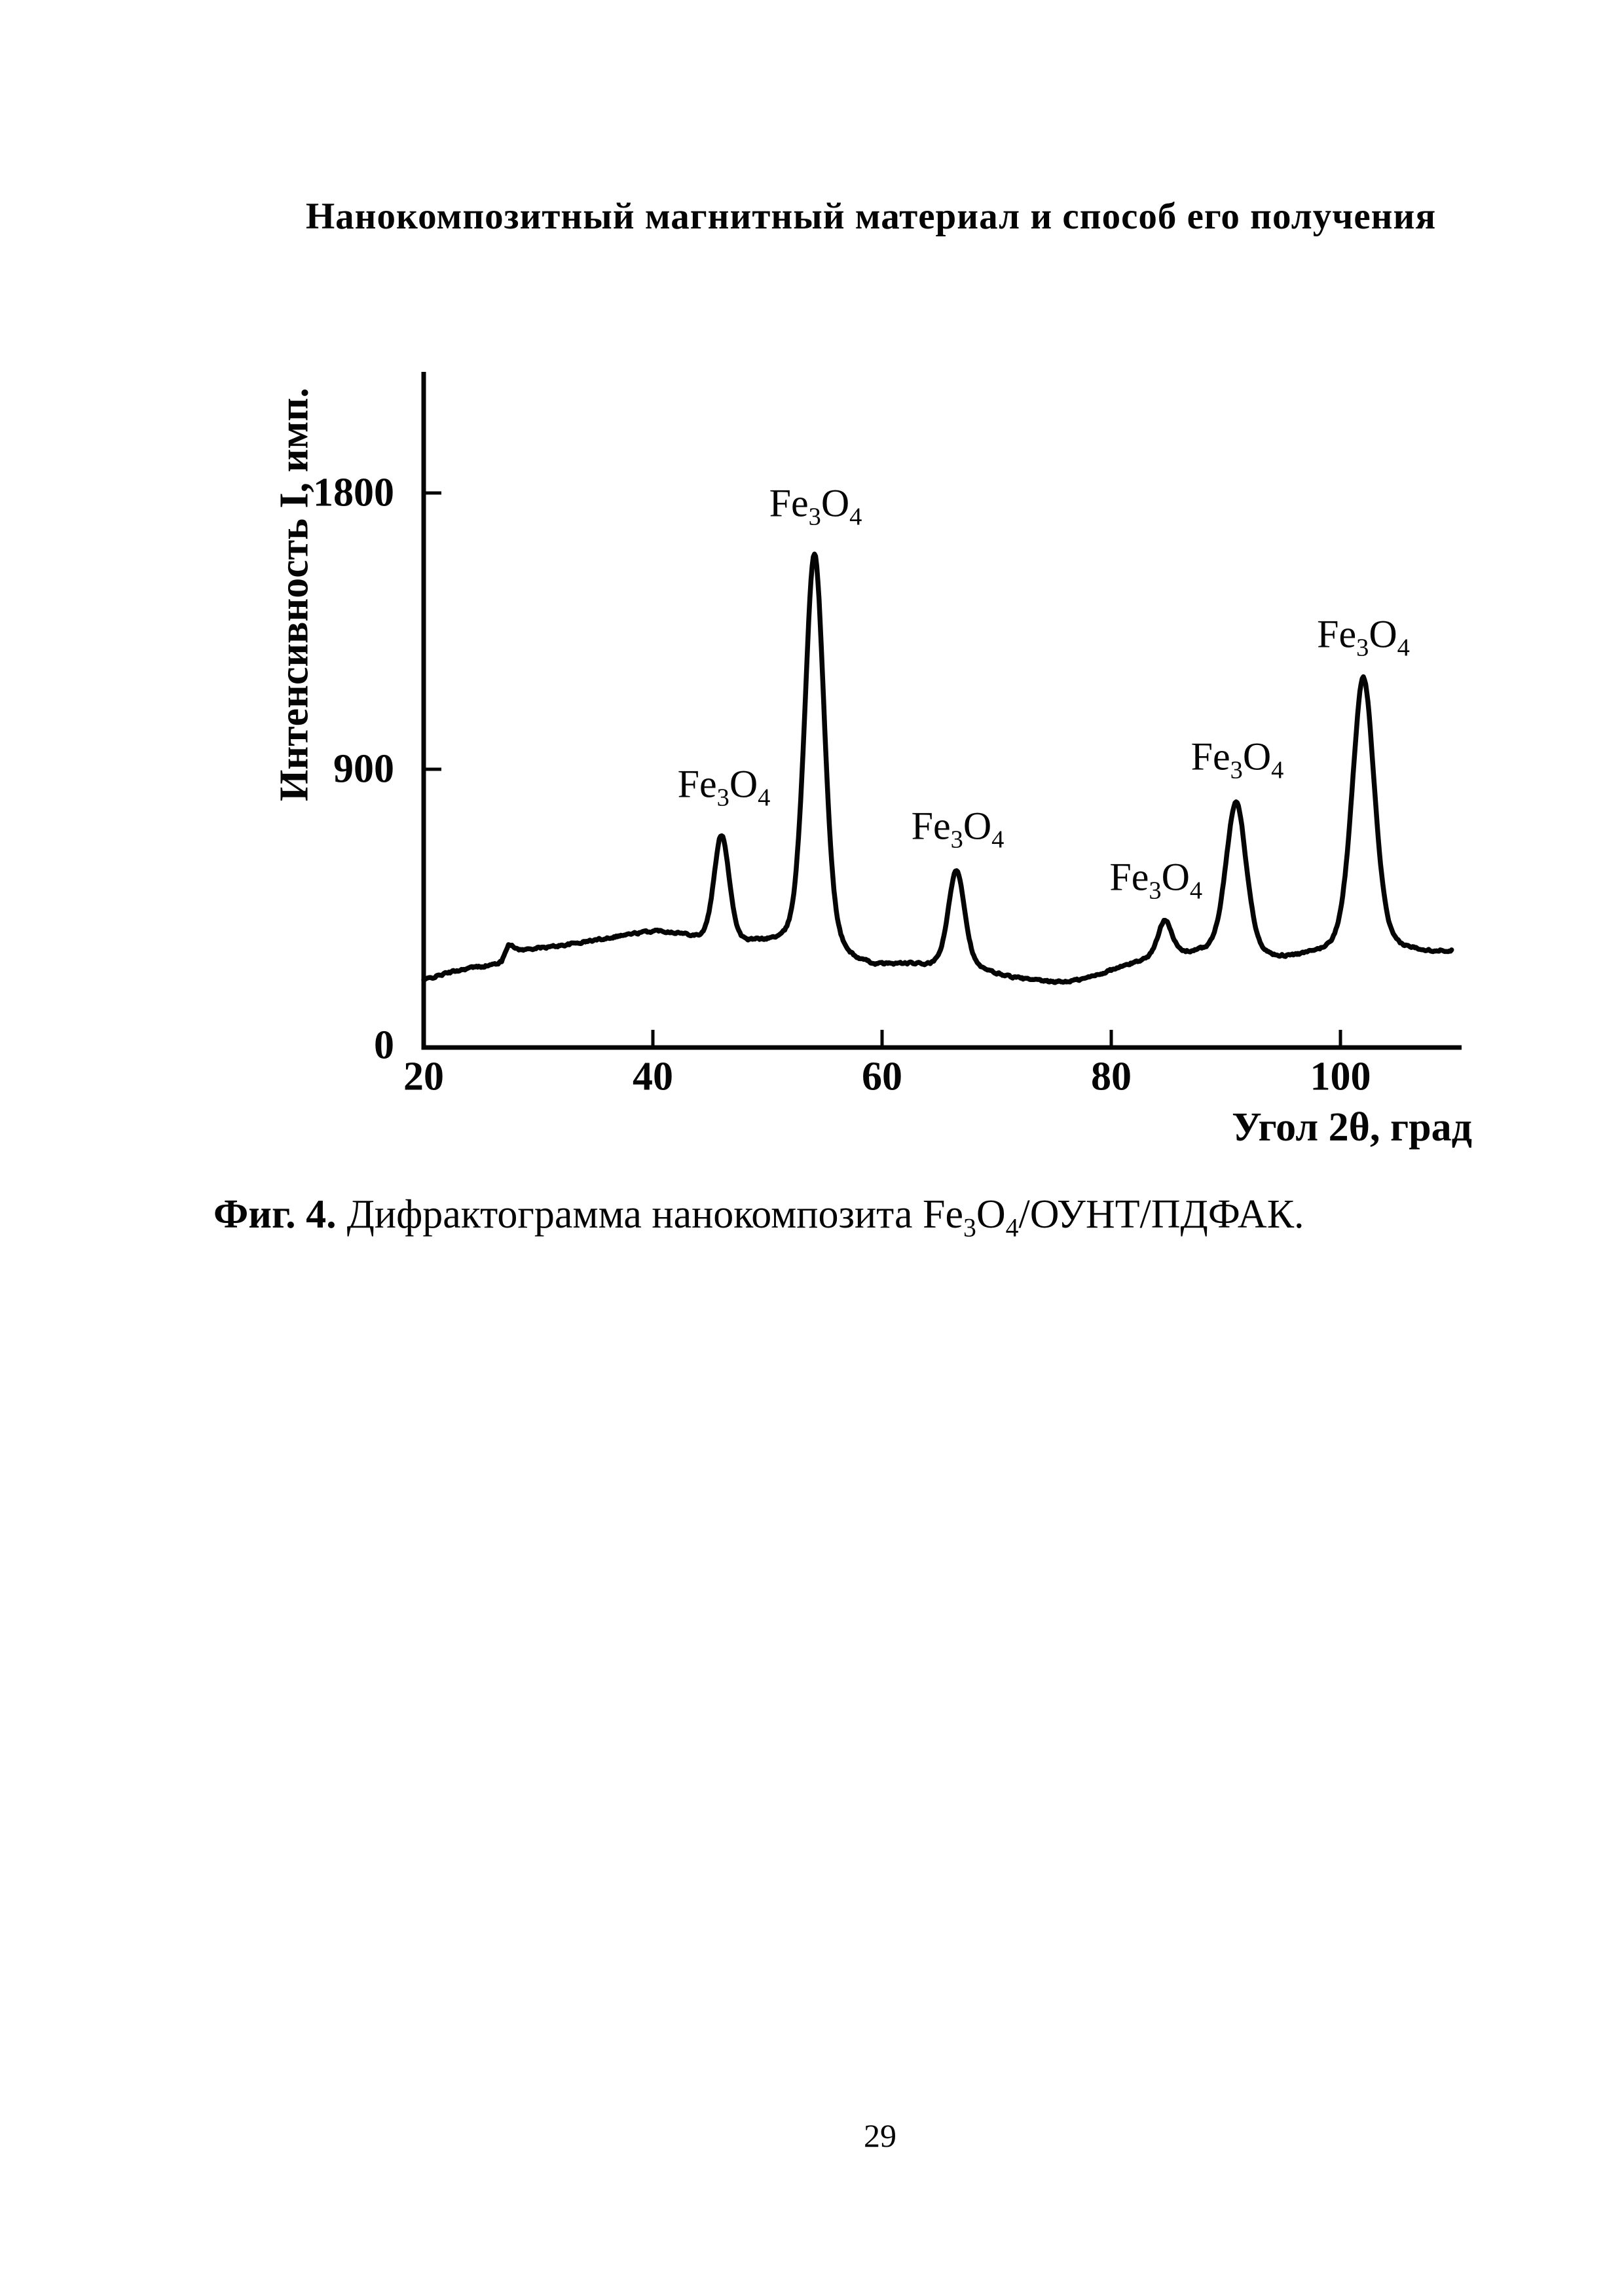 The width and height of the screenshot is (1624, 2296). Describe the element at coordinates (880, 2135) in the screenshot. I see `page-number: 29` at that location.